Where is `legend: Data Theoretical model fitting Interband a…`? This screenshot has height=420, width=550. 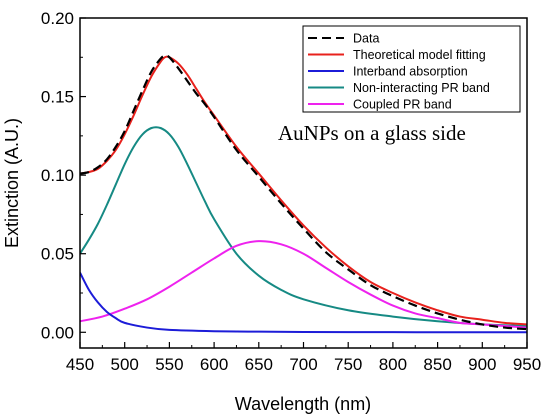 legend: Data Theoretical model fitting Interband a… is located at coordinates (411, 69).